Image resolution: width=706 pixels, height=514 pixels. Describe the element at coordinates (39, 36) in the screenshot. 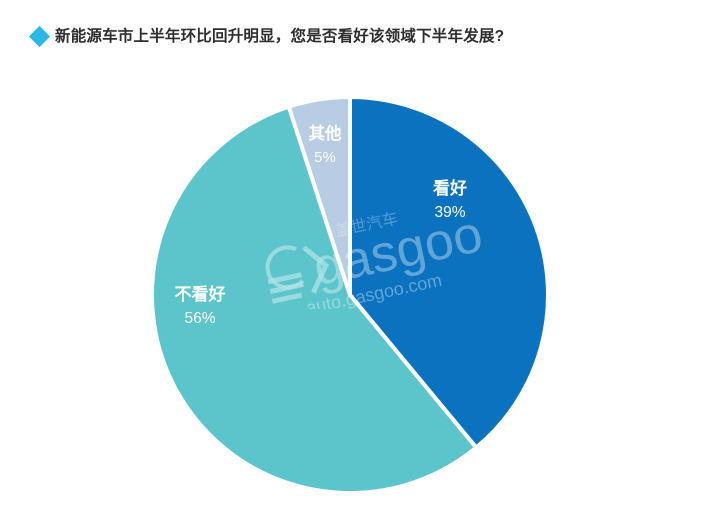

I see `diamond-icon` at that location.